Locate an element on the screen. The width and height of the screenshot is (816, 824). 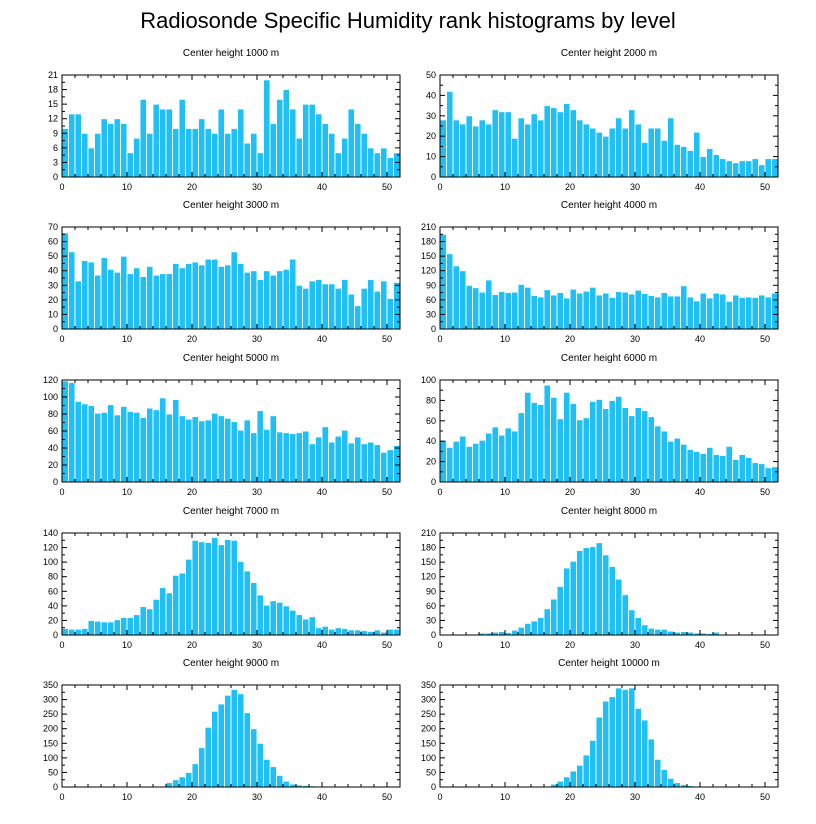
x-tick-label: 10 is located at coordinates (505, 797).